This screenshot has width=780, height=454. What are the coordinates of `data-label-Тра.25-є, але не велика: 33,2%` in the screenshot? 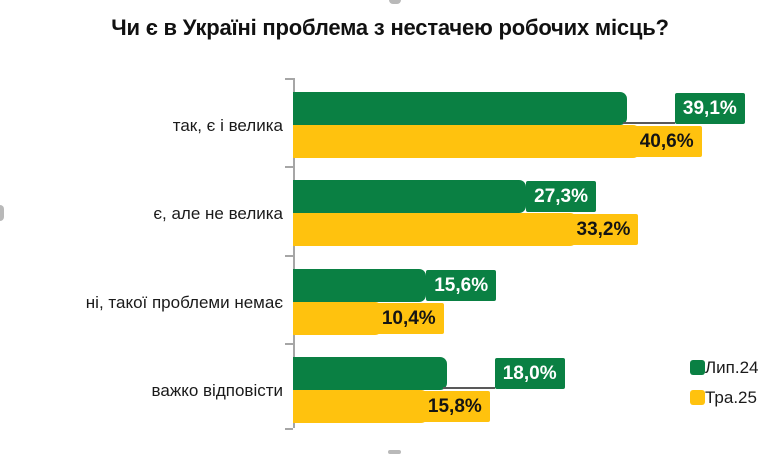 It's located at (603, 229).